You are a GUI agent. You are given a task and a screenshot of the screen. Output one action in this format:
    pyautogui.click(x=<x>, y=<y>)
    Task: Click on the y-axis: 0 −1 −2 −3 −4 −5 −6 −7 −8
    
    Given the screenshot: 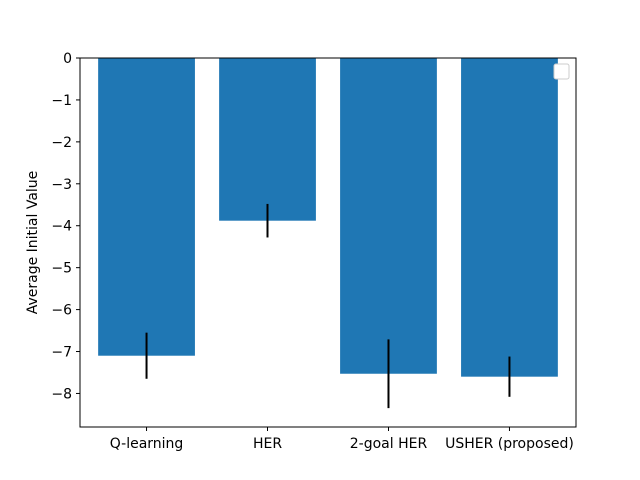 What is the action you would take?
    pyautogui.click(x=65, y=226)
    